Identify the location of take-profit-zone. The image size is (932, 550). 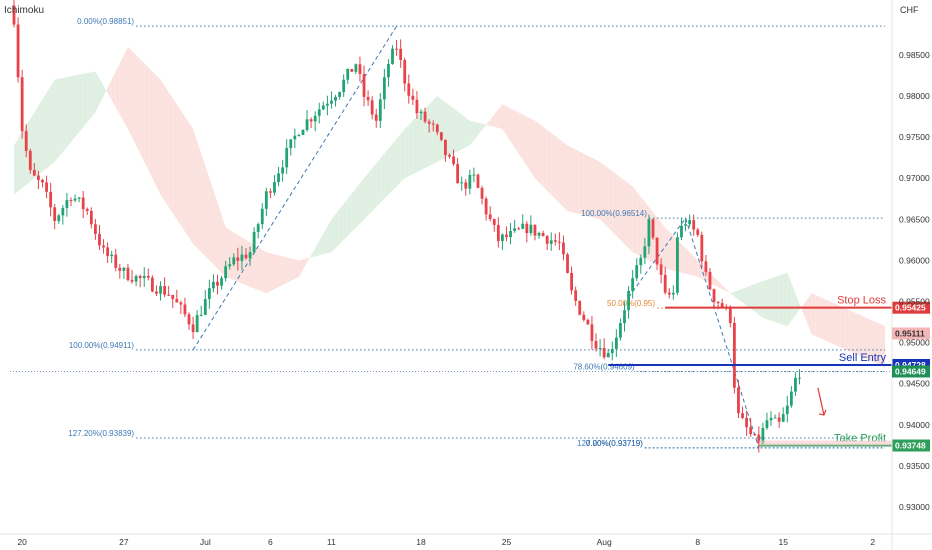
(825, 443).